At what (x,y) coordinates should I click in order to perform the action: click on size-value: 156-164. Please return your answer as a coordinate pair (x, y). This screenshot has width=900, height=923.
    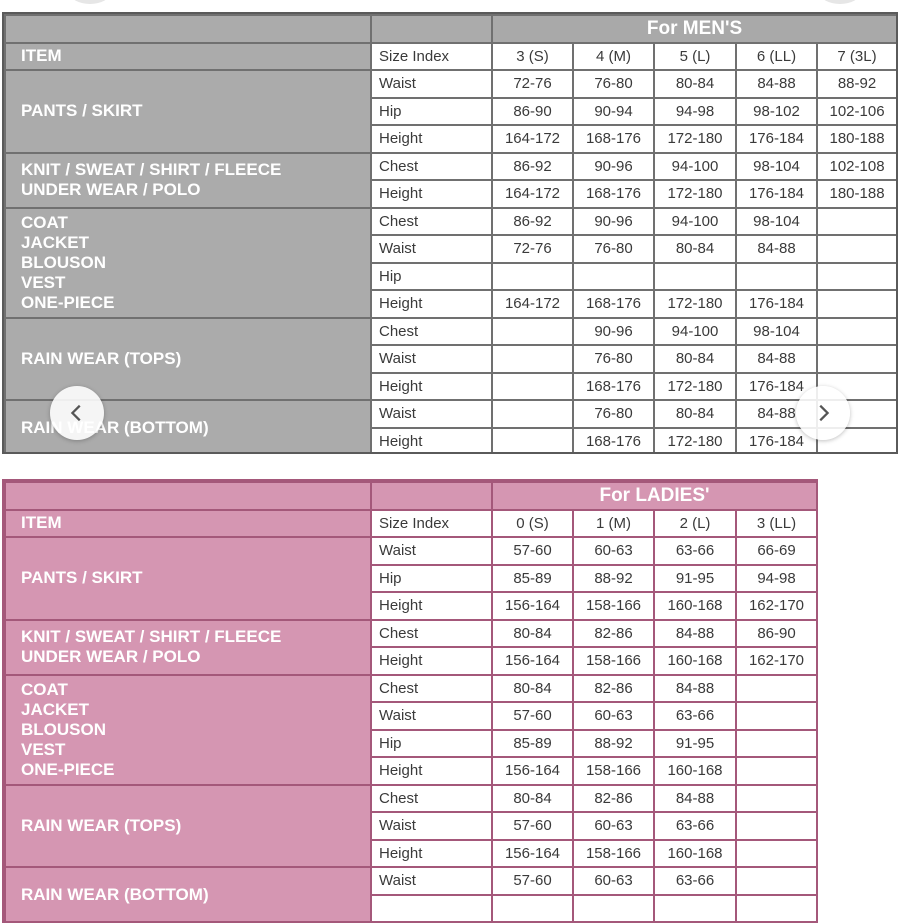
    Looking at the image, I should click on (532, 771).